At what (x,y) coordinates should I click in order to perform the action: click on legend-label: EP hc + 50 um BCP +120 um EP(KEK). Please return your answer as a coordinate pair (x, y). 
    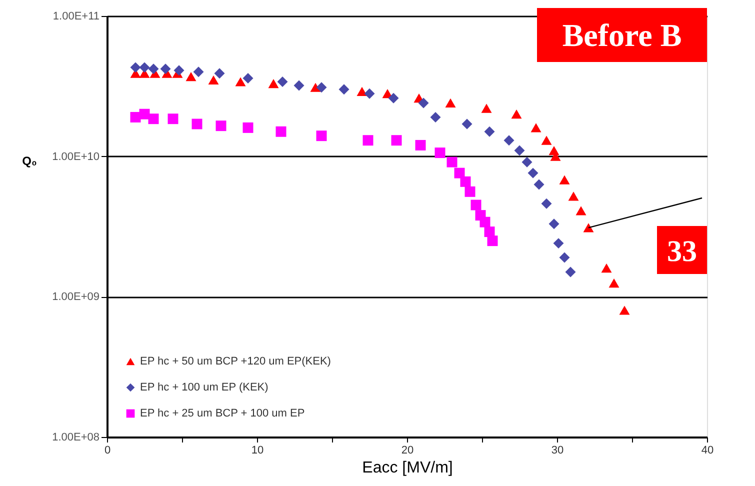
    Looking at the image, I should click on (235, 362).